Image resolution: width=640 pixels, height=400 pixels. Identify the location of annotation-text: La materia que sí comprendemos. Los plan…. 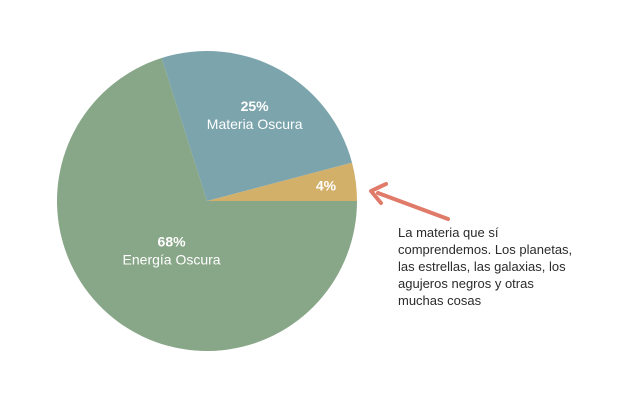
(485, 266).